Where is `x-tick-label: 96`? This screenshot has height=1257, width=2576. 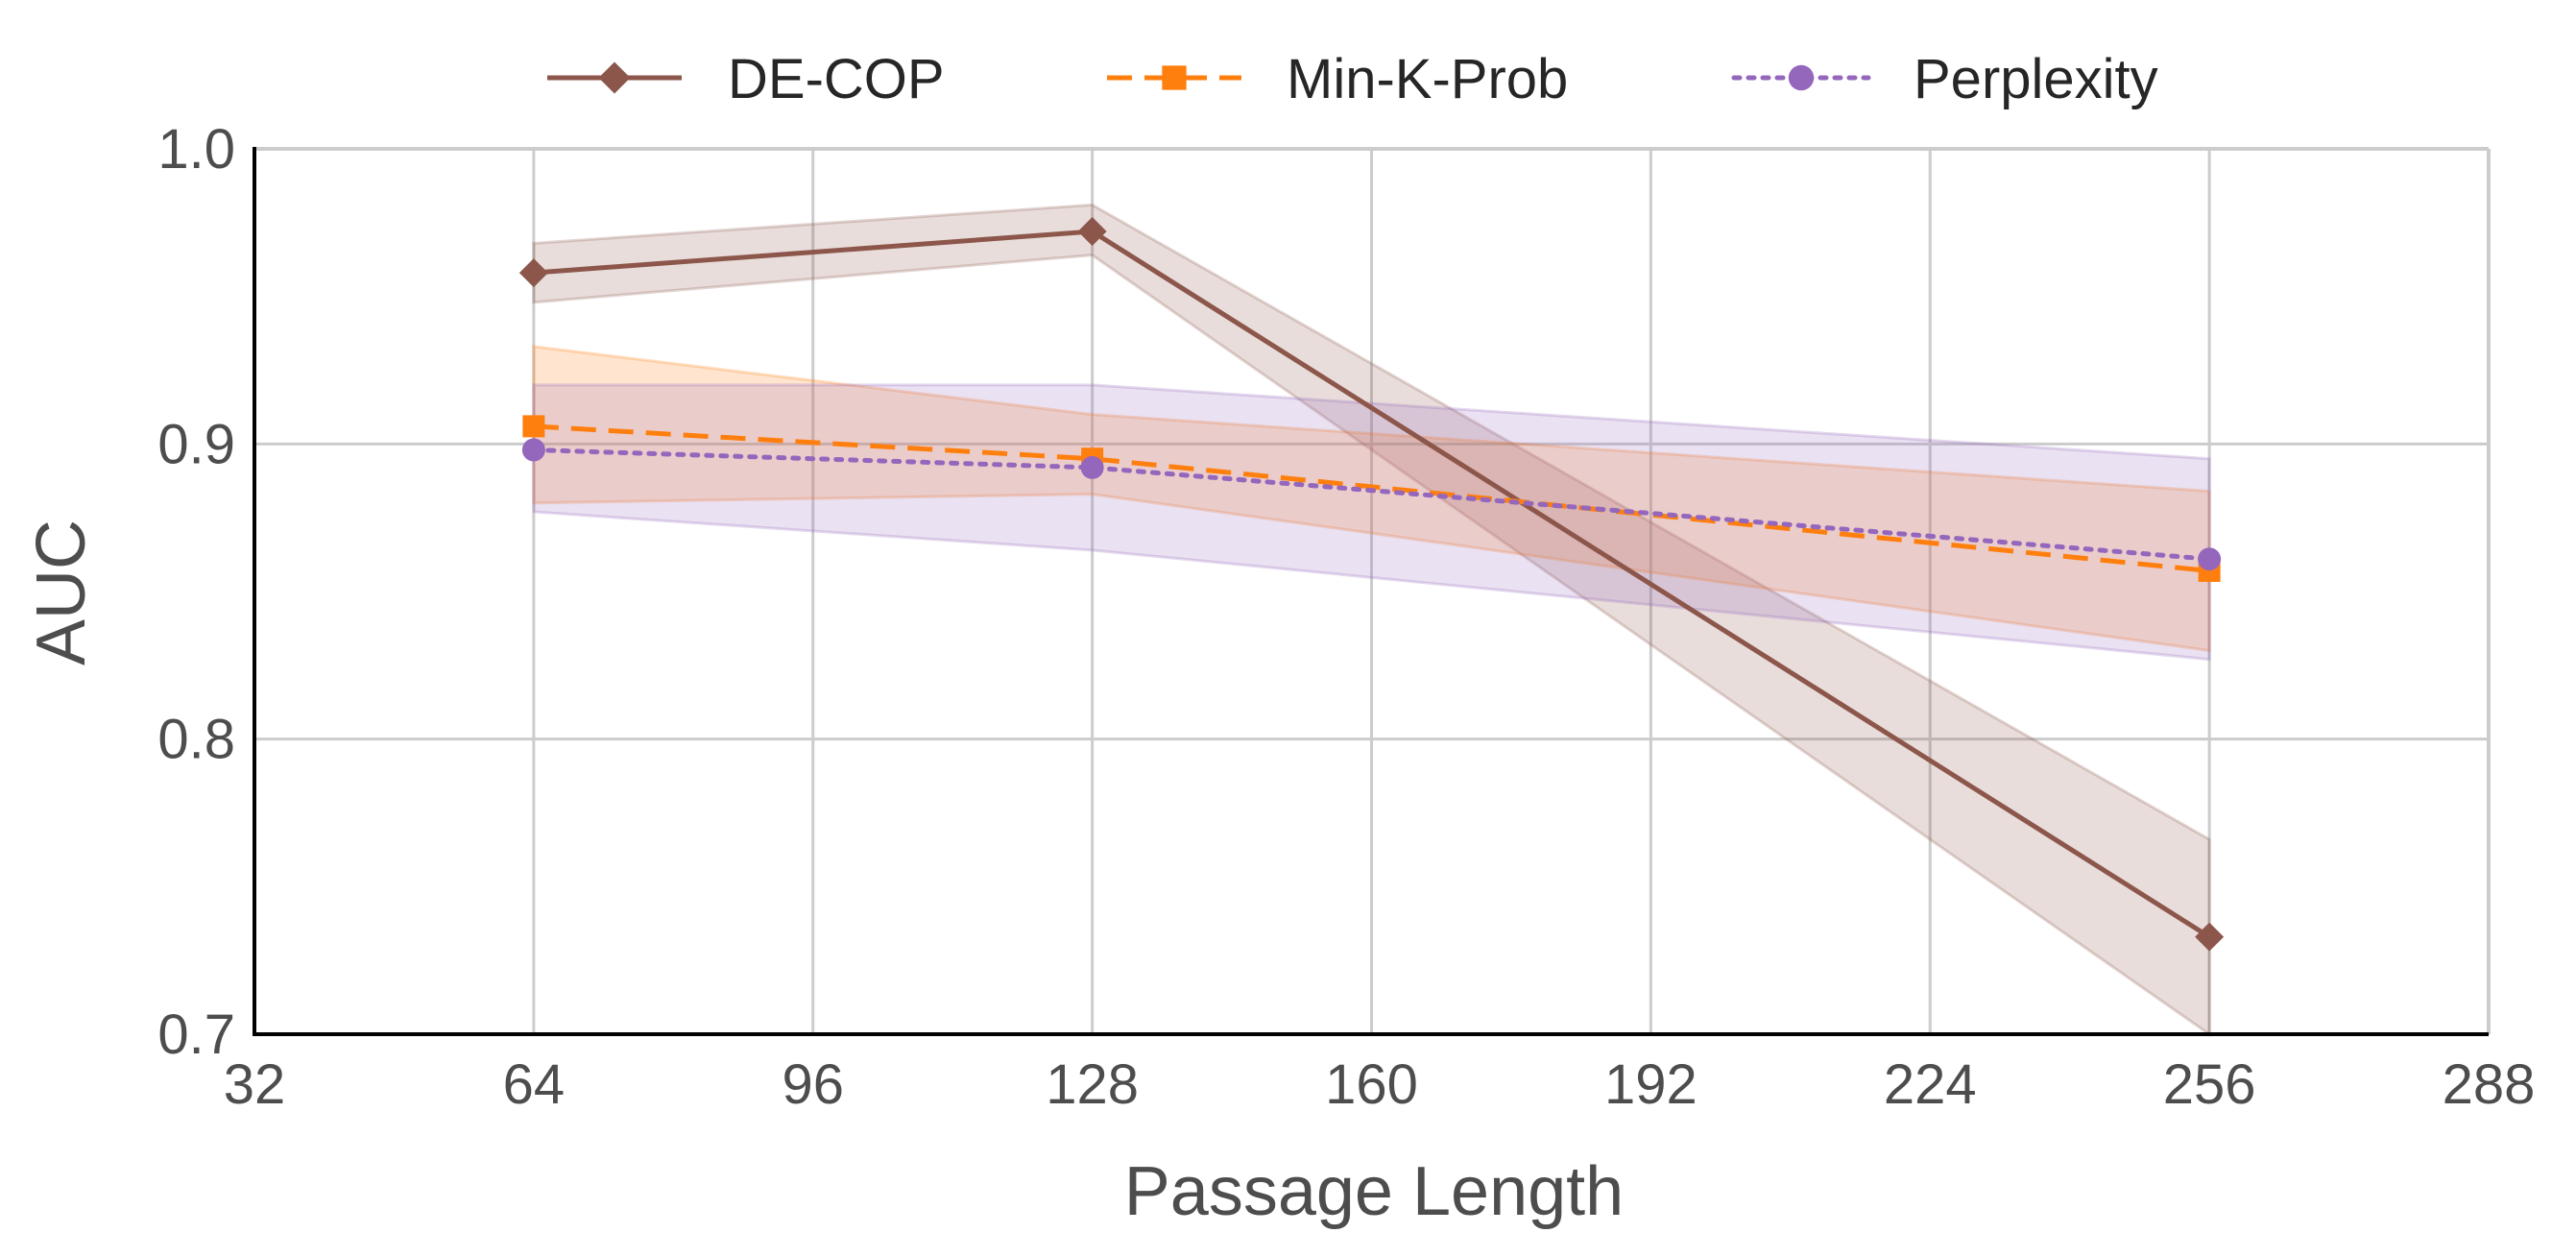
x-tick-label: 96 is located at coordinates (813, 1084).